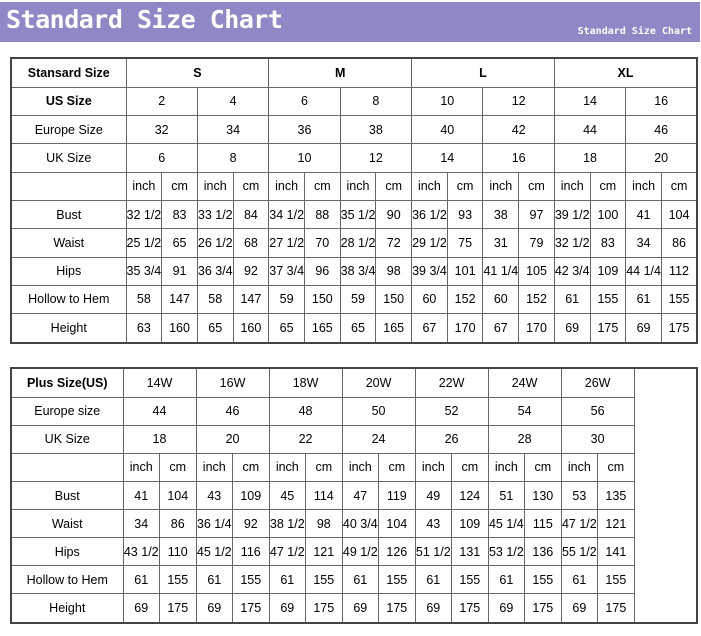  Describe the element at coordinates (360, 495) in the screenshot. I see `value-cell: 47` at that location.